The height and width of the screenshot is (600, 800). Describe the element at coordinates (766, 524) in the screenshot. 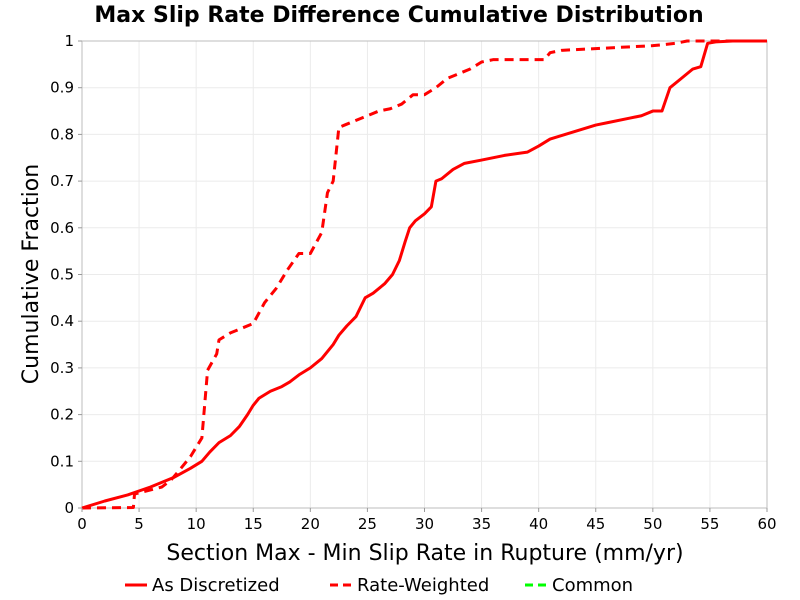

I see `x-tick-label: 60` at that location.